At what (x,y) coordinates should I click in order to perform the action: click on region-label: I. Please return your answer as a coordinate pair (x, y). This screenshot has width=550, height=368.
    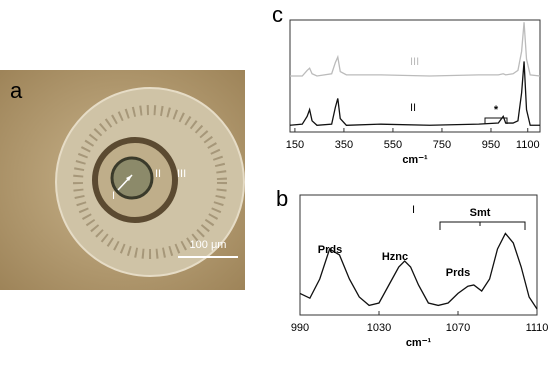
    Looking at the image, I should click on (113, 196).